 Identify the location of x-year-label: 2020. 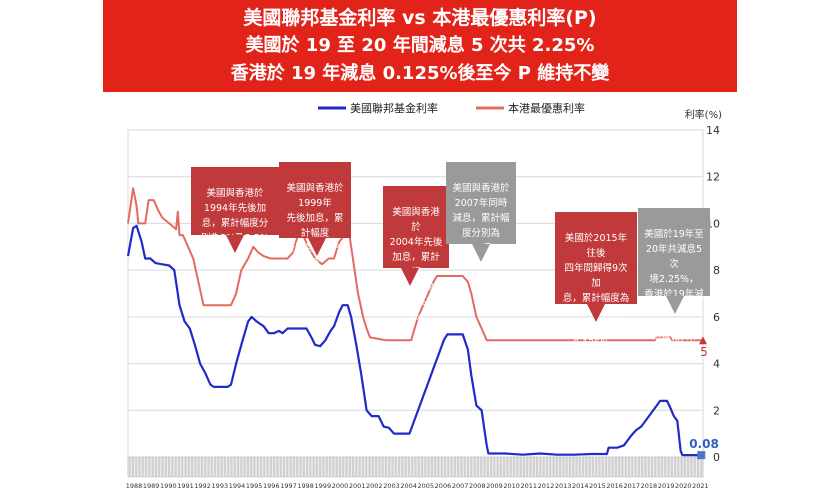
(683, 486).